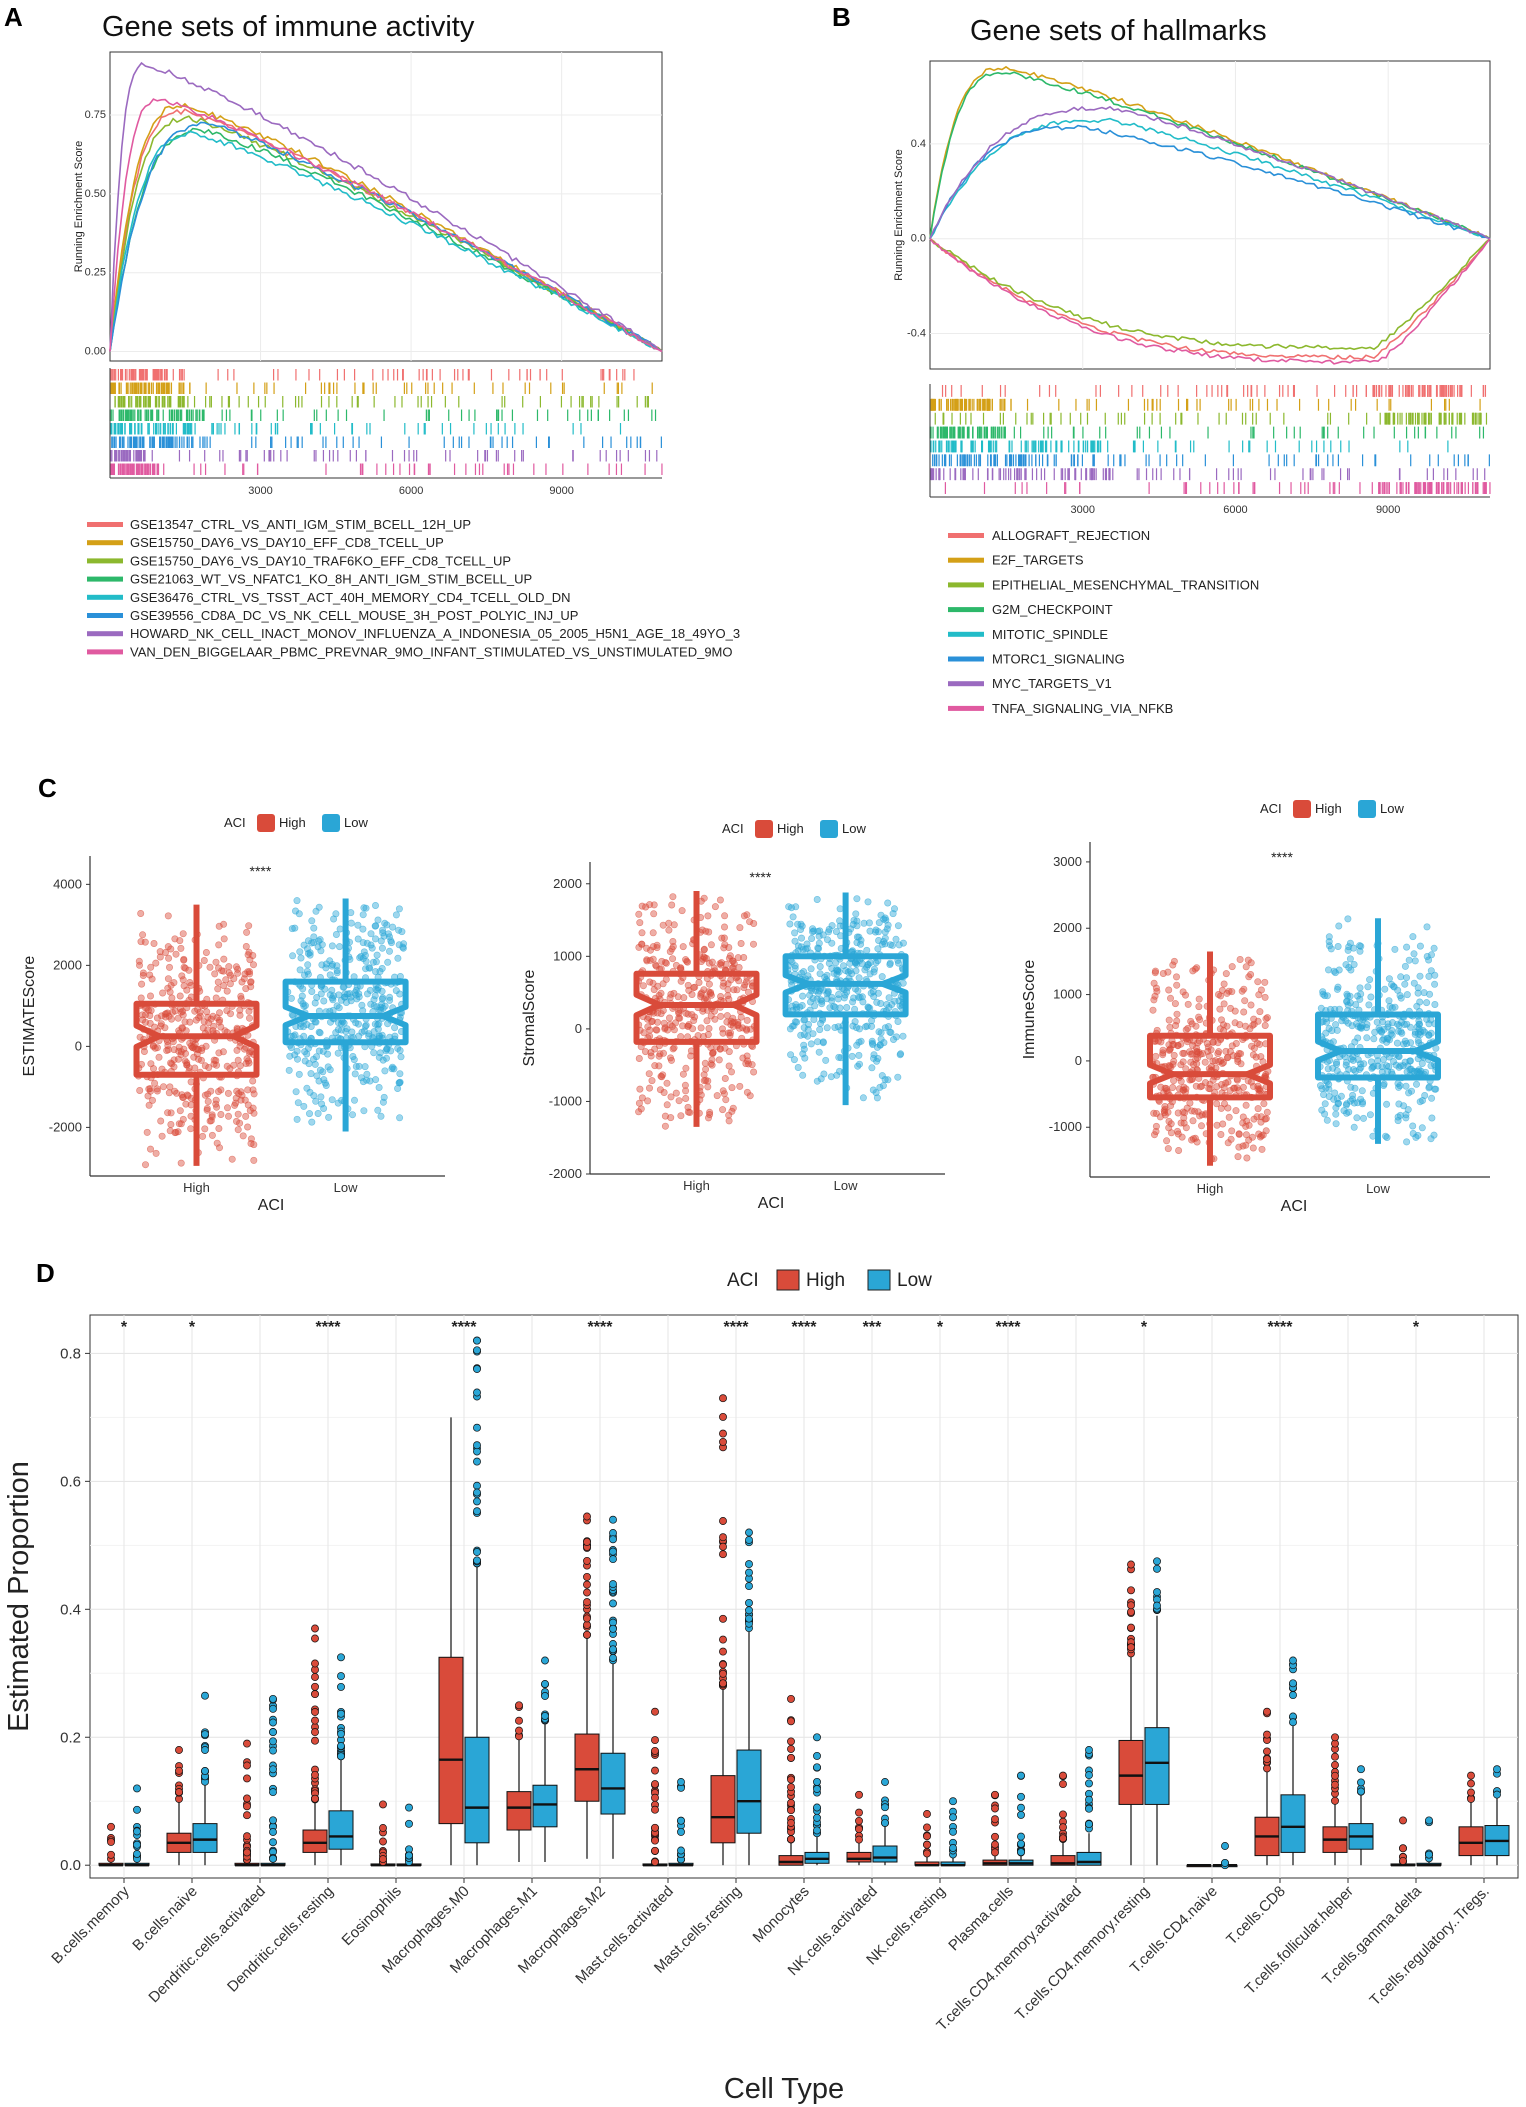  Describe the element at coordinates (67, 964) in the screenshot. I see `gC1-ytick-label: 2000` at that location.